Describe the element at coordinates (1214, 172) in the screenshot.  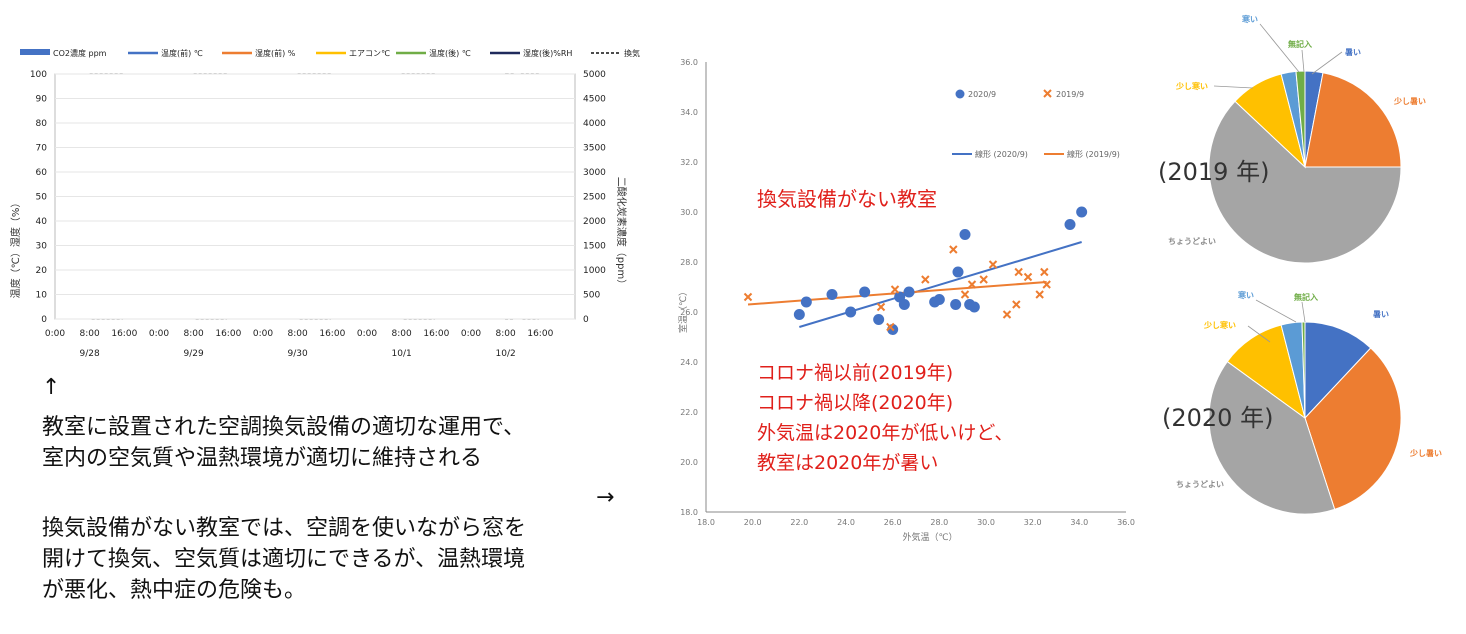
I see `pie-2019-title: (2019 年)` at that location.